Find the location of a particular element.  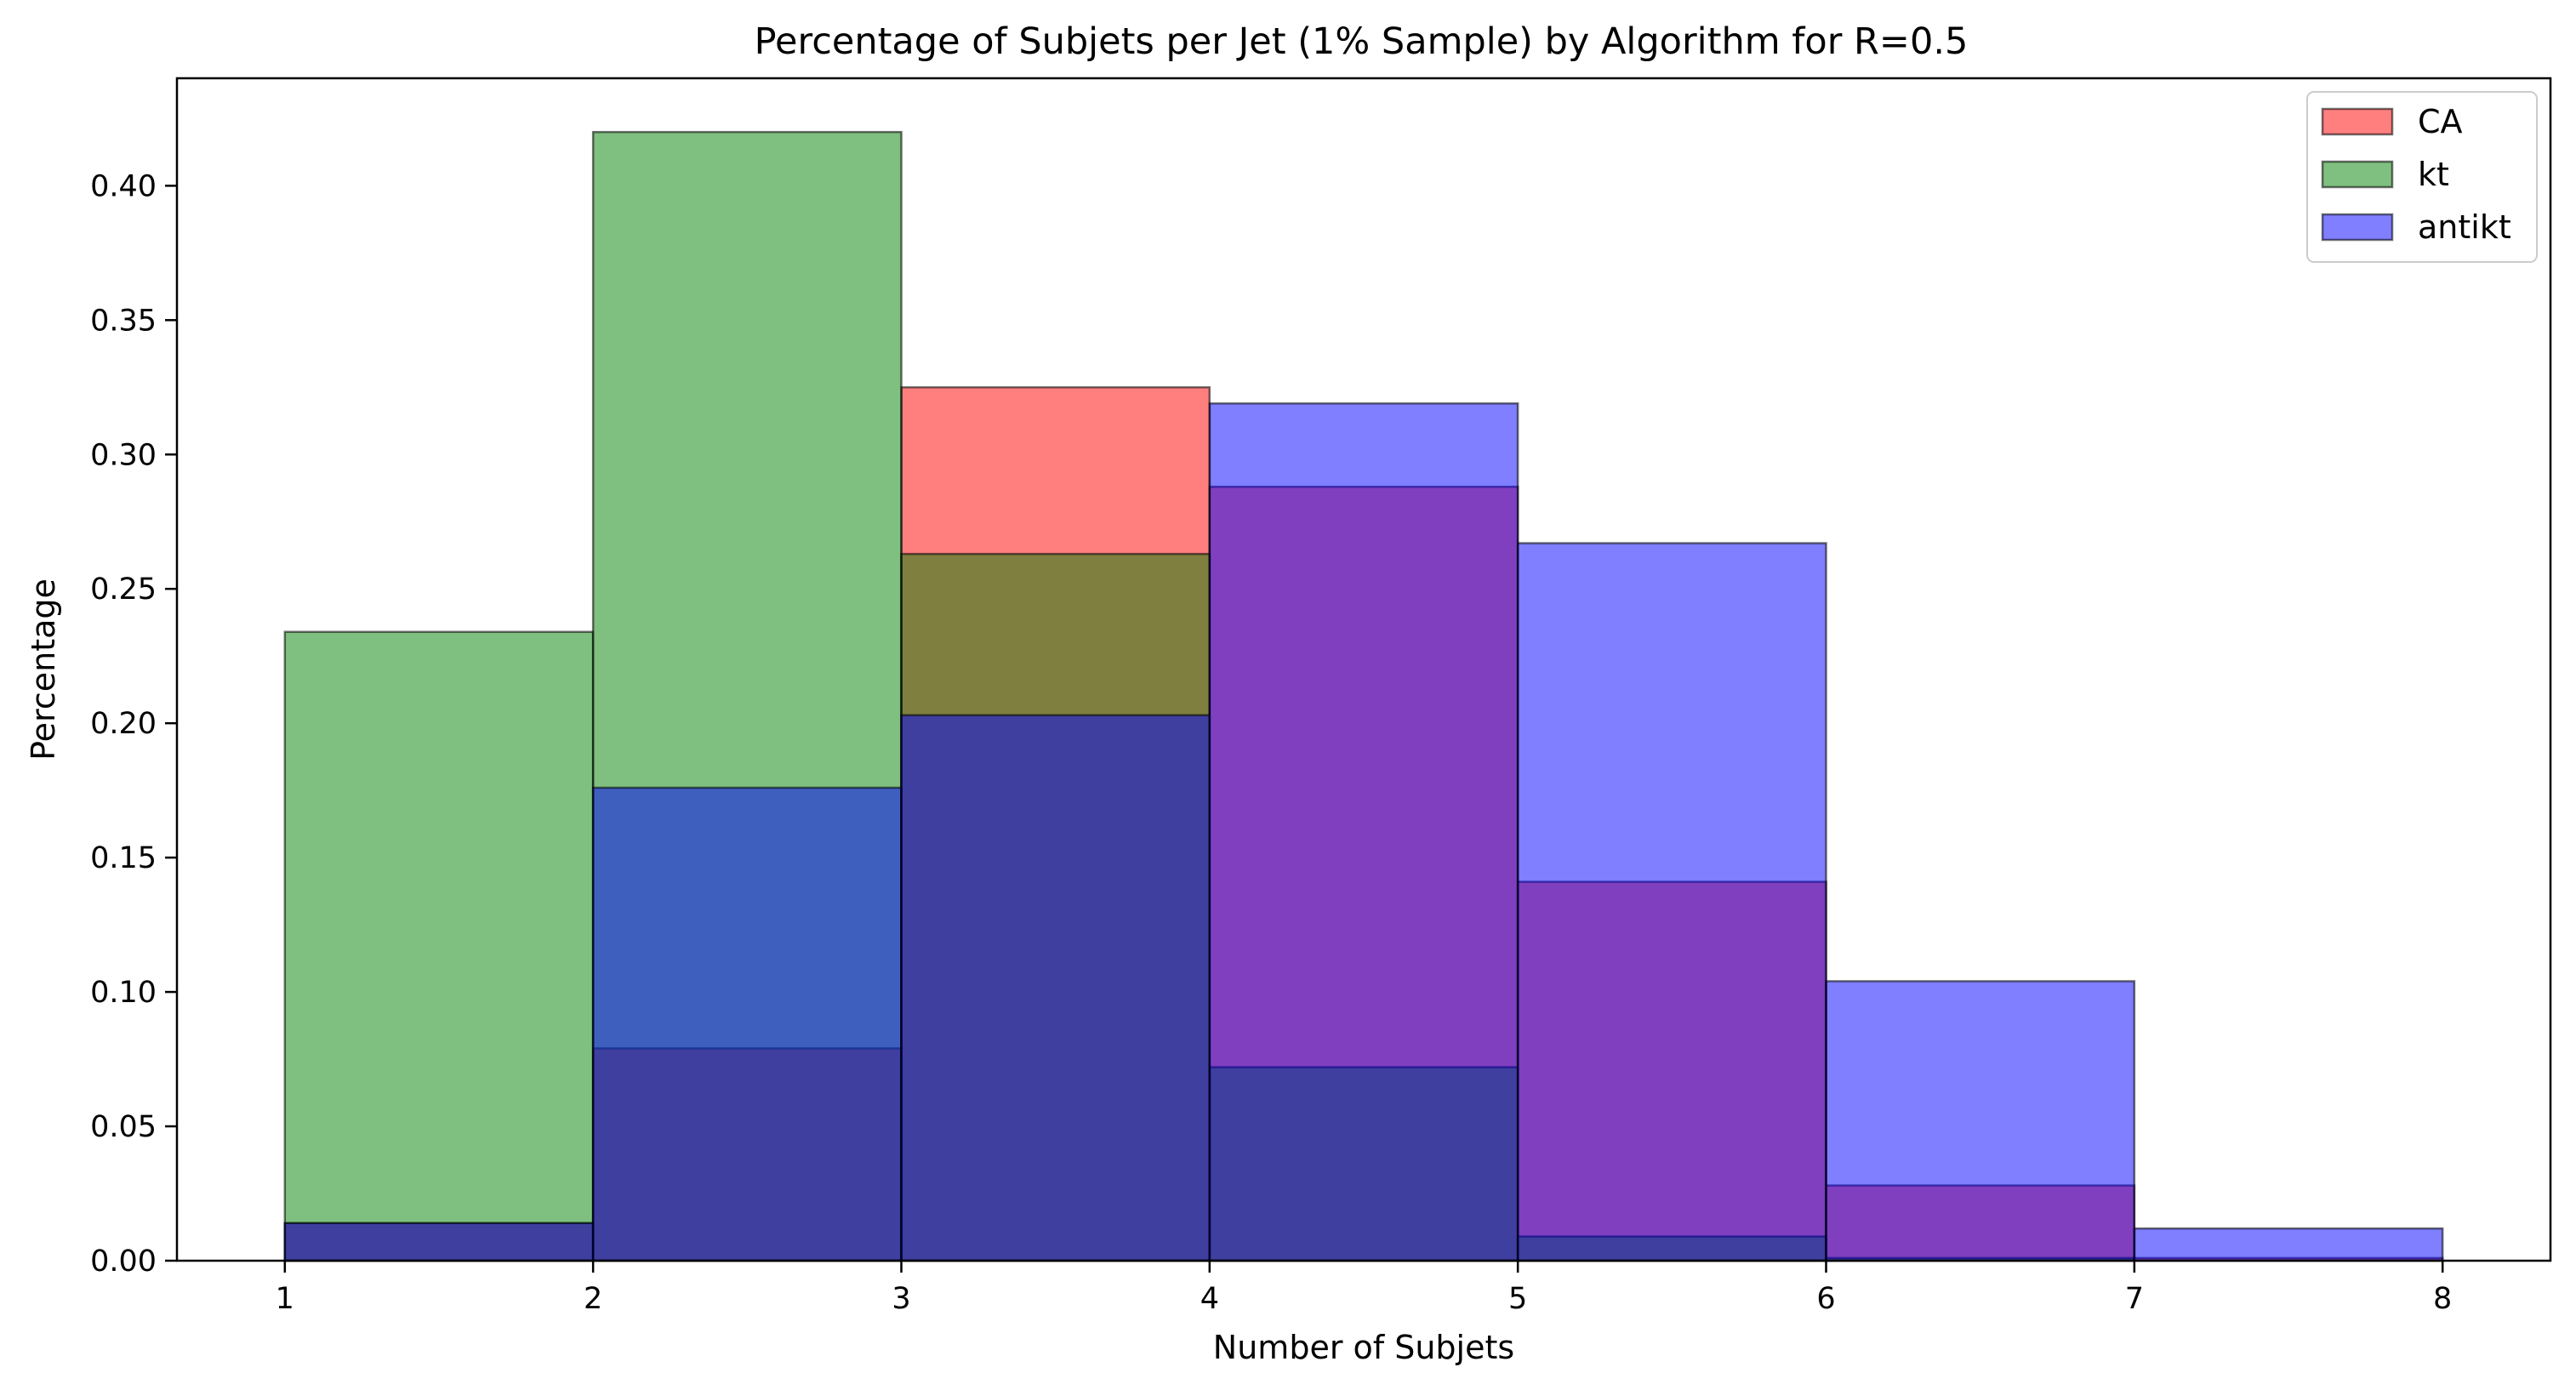

y-axis: 0.00 0.05 0.10 0.15 0.20 0.25 0.30 0.35 0.40 is located at coordinates (133, 724).